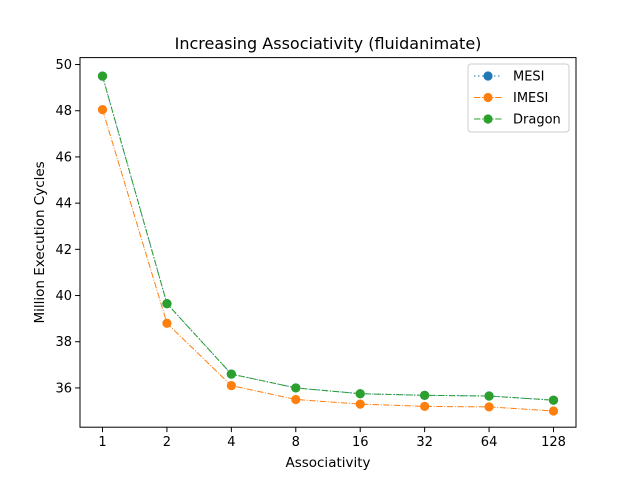  What do you see at coordinates (231, 442) in the screenshot?
I see `x-tick-label: 4` at bounding box center [231, 442].